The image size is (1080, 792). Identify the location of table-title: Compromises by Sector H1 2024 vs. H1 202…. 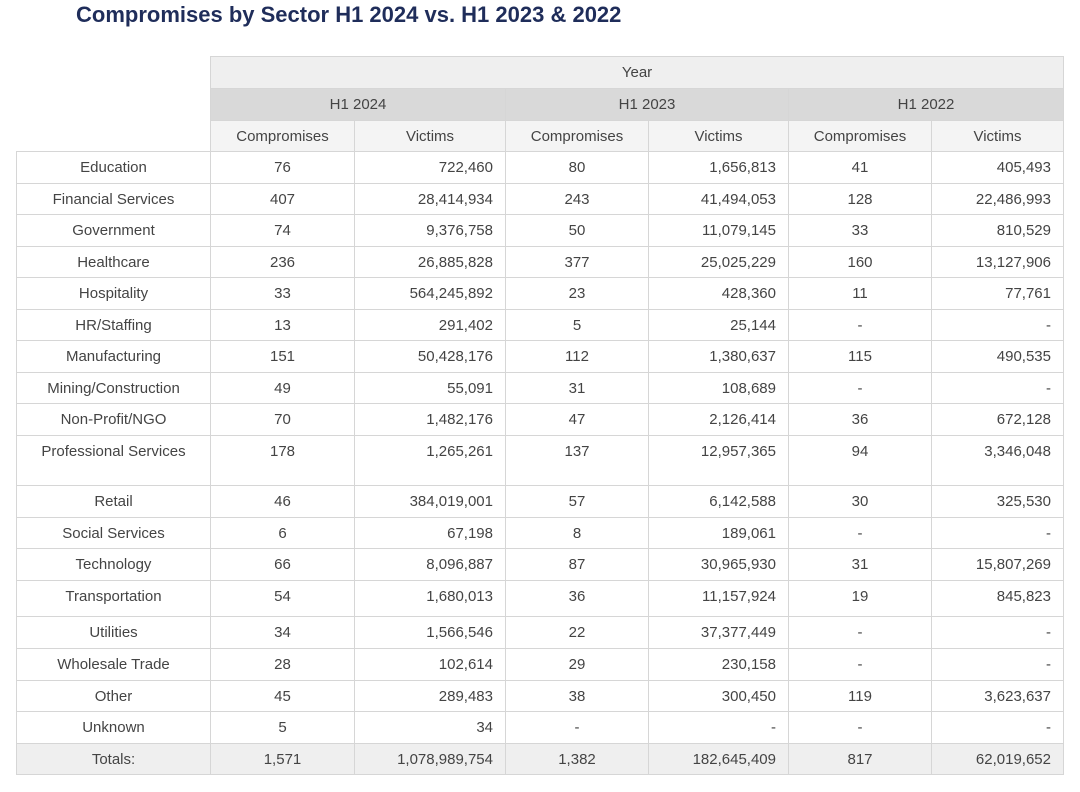
(349, 14).